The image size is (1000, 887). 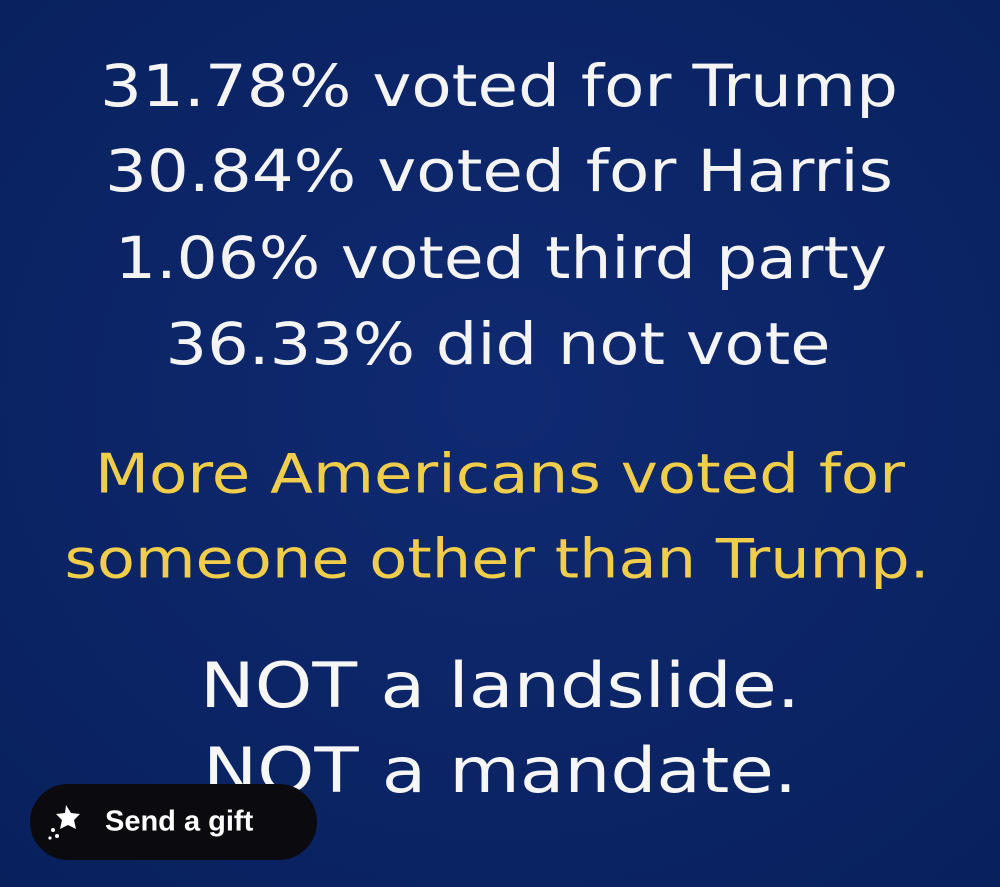 What do you see at coordinates (179, 822) in the screenshot?
I see `button-label: Send a gift` at bounding box center [179, 822].